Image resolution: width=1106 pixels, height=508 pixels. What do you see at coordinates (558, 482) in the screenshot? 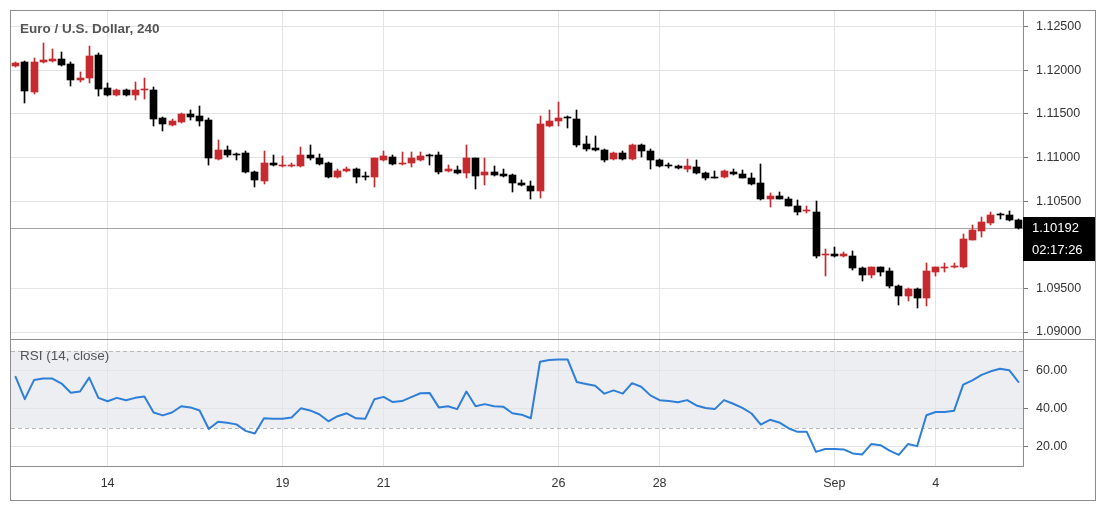
I see `x-tick-label: 26` at bounding box center [558, 482].